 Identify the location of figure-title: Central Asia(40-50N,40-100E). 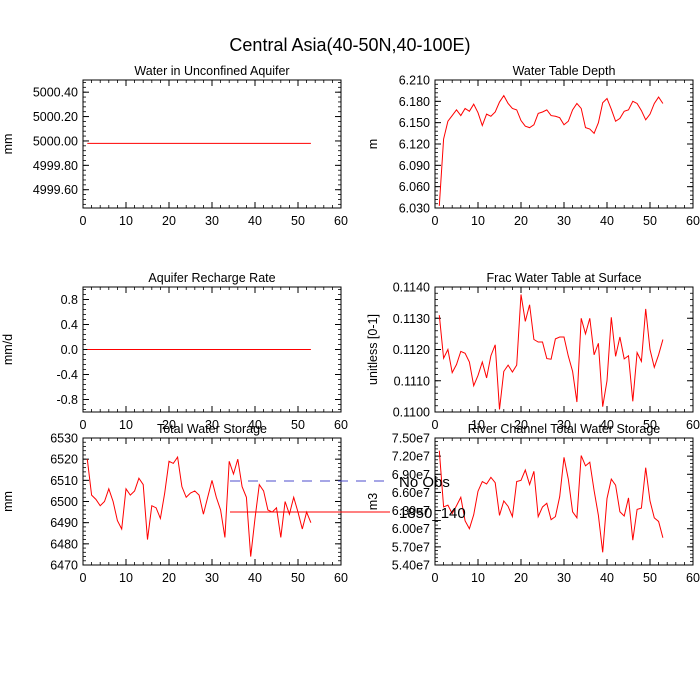
(349, 45).